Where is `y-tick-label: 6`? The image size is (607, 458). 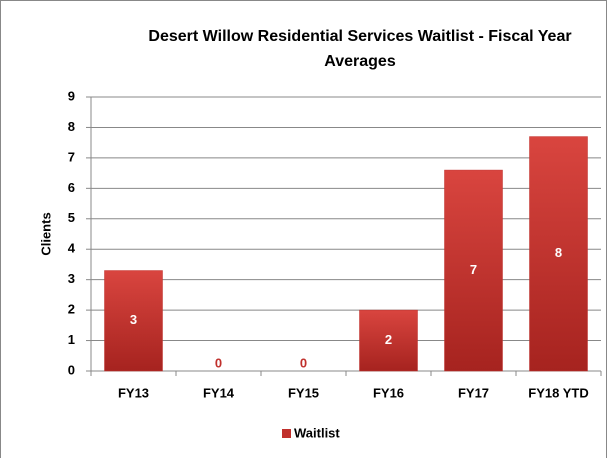 y-tick-label: 6 is located at coordinates (71, 187).